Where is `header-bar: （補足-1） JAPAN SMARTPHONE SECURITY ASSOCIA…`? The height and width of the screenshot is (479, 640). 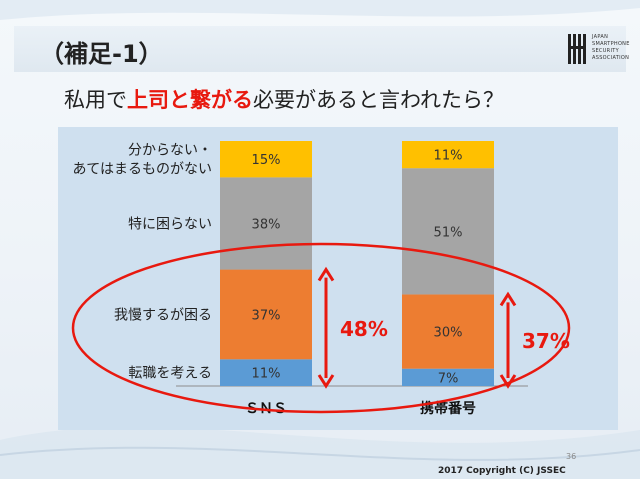
header-bar: （補足-1） JAPAN SMARTPHONE SECURITY ASSOCIA… is located at coordinates (321, 49).